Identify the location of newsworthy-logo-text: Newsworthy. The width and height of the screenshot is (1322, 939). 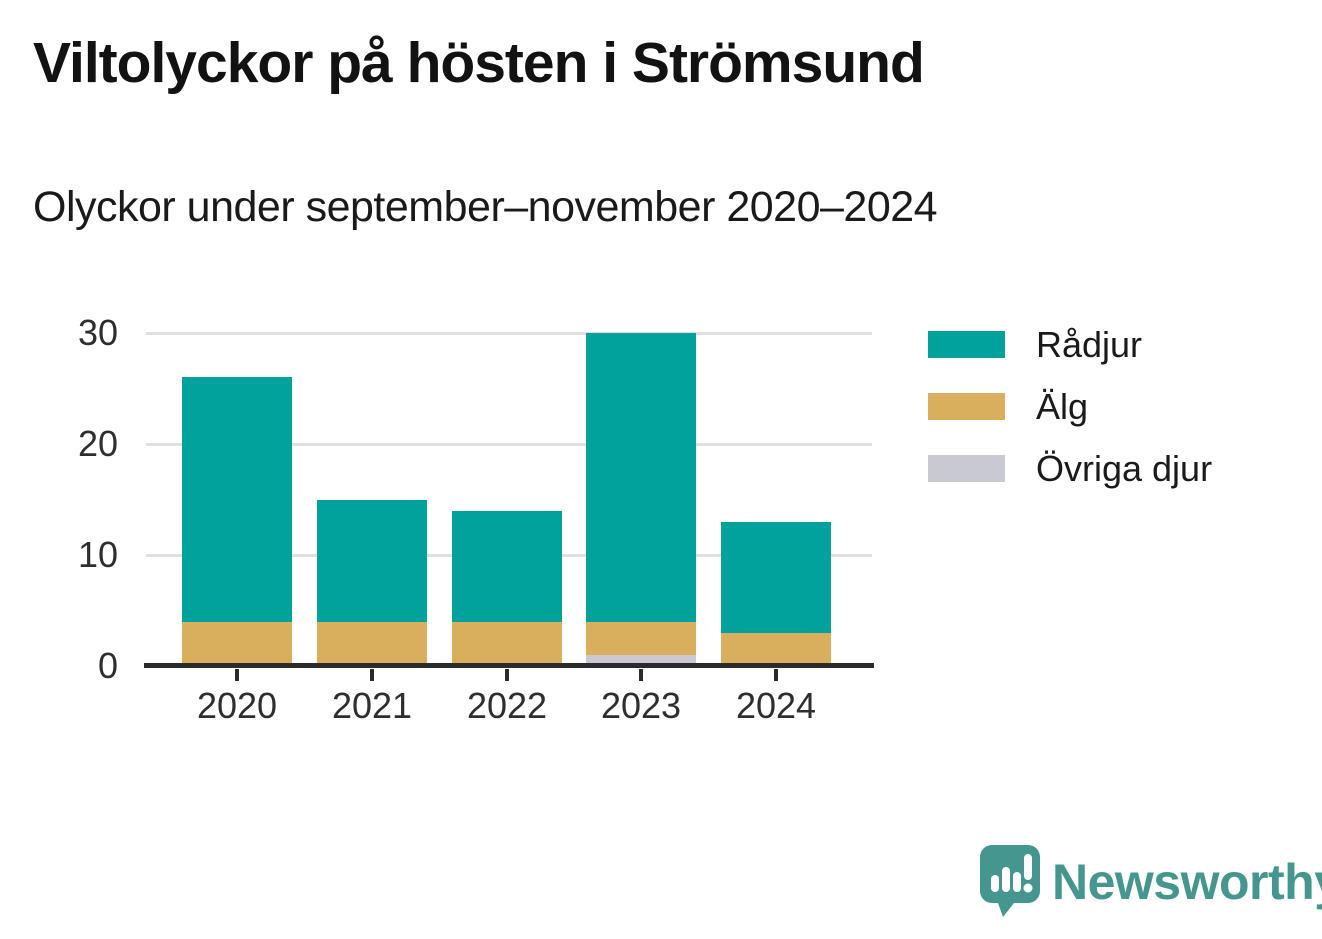
(1187, 882).